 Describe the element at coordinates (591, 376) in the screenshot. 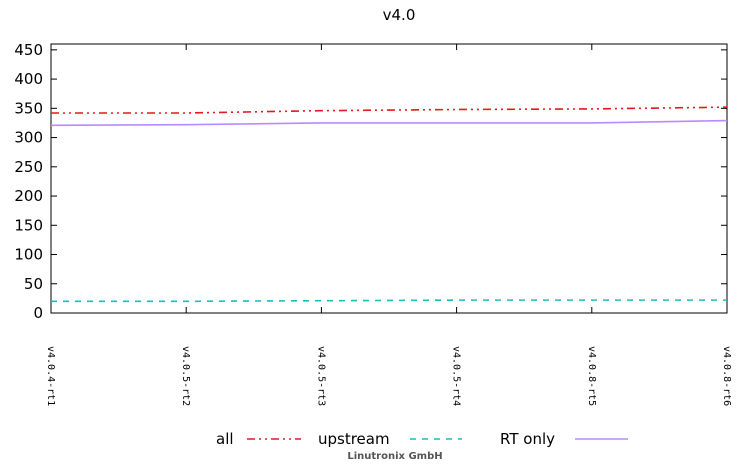

I see `x-tick-label: v4.0.8-rt5` at that location.